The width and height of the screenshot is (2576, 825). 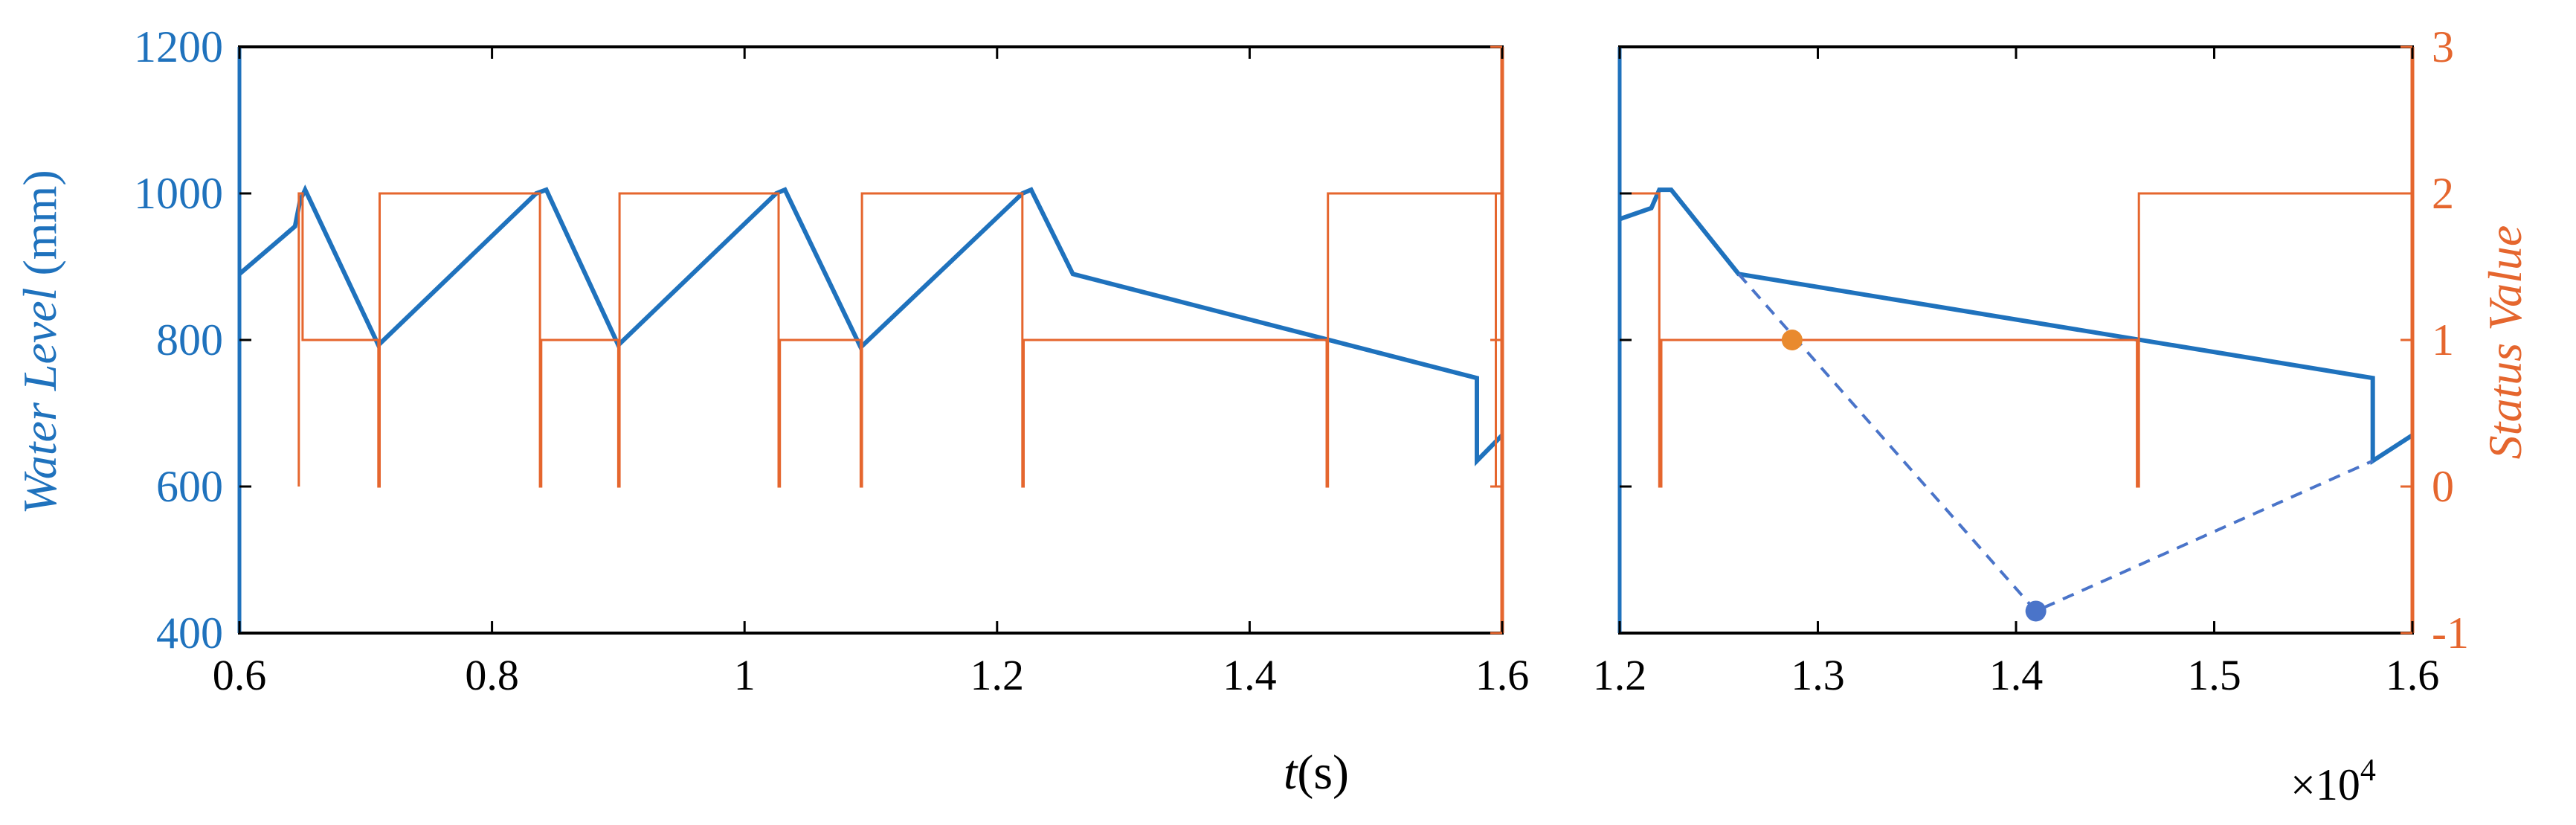 I want to click on right-x-tick-labels: 1.2 1.3 1.4 1.5 1.6, so click(x=2016, y=675).